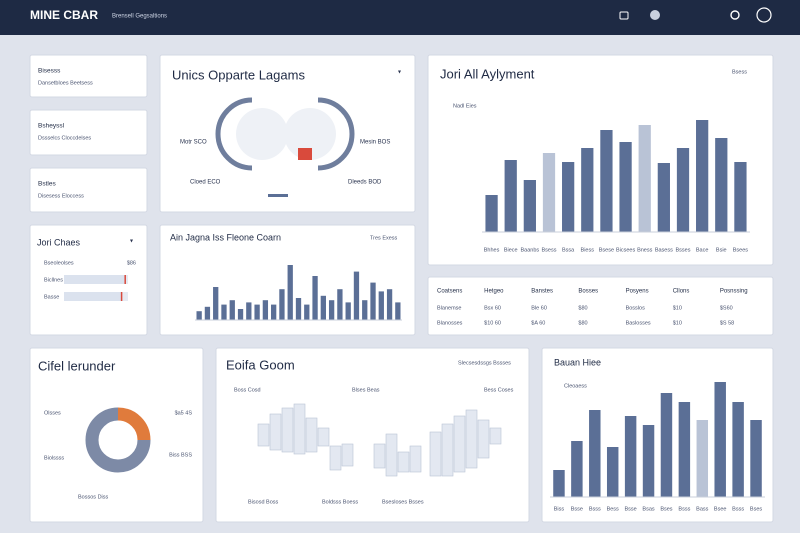 Image resolution: width=800 pixels, height=533 pixels. What do you see at coordinates (484, 363) in the screenshot?
I see `card-control: Slecsesdssgs Bssses` at bounding box center [484, 363].